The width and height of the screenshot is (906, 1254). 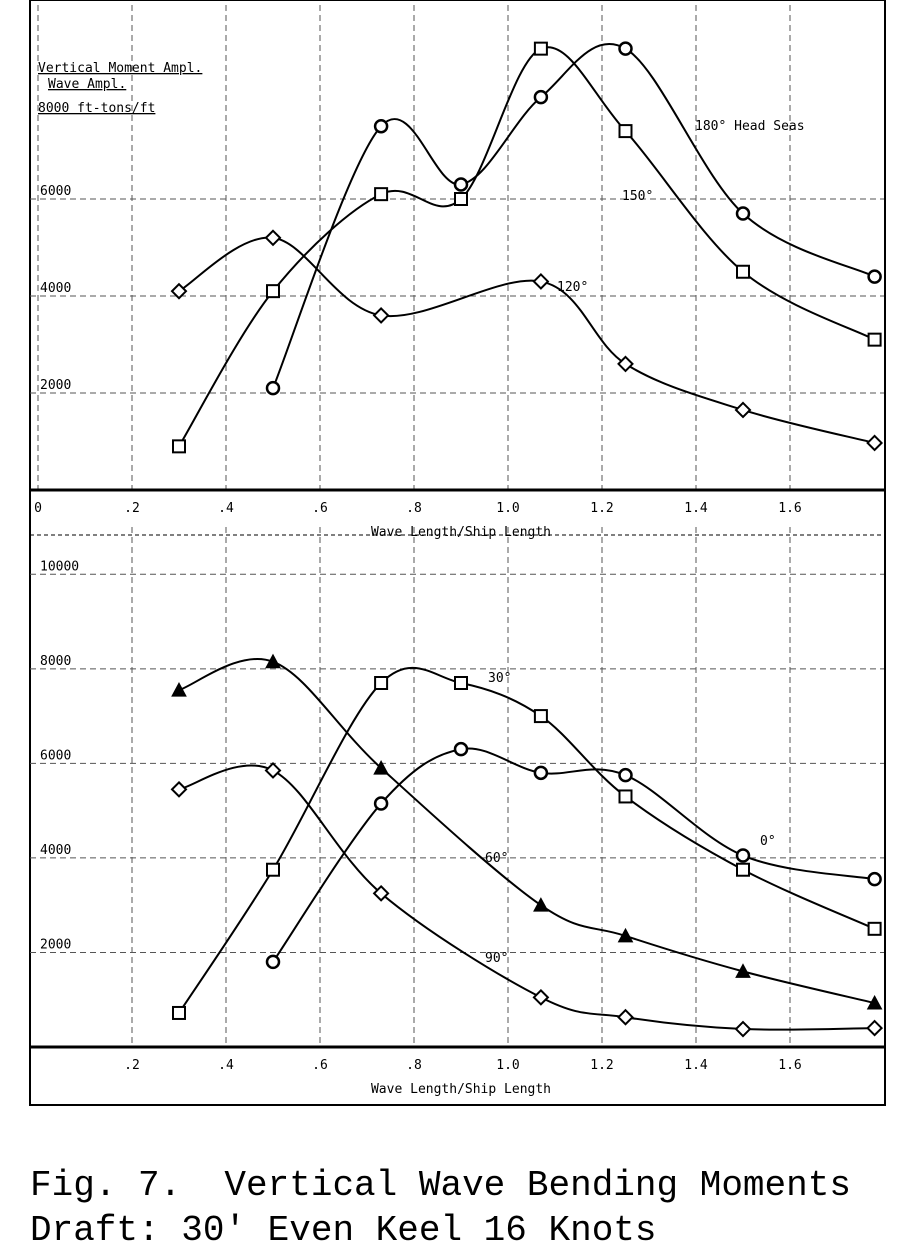 I want to click on series-label: 30°, so click(x=499, y=678).